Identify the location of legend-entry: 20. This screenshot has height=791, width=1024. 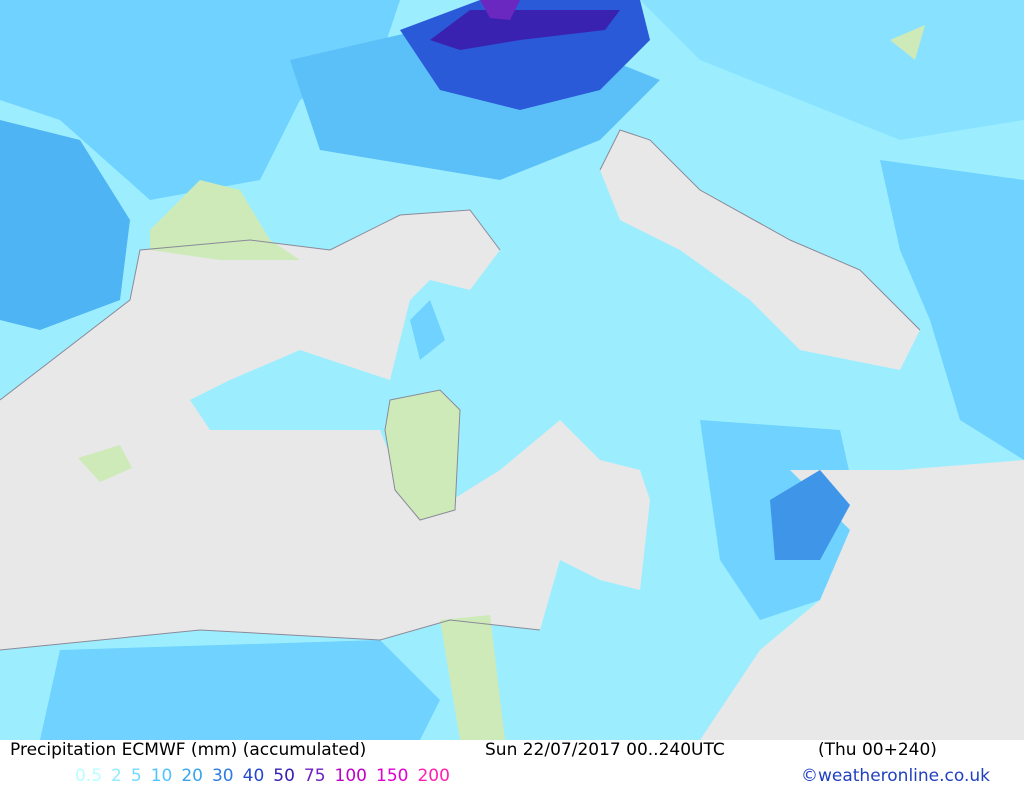
(192, 776).